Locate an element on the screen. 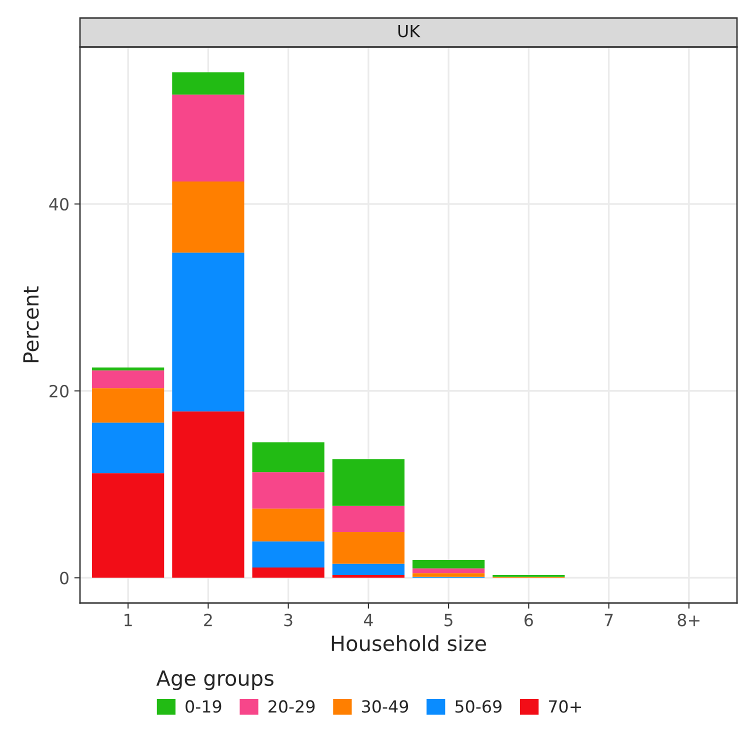 Image resolution: width=739 pixels, height=731 pixels. chart-title: UK is located at coordinates (409, 31).